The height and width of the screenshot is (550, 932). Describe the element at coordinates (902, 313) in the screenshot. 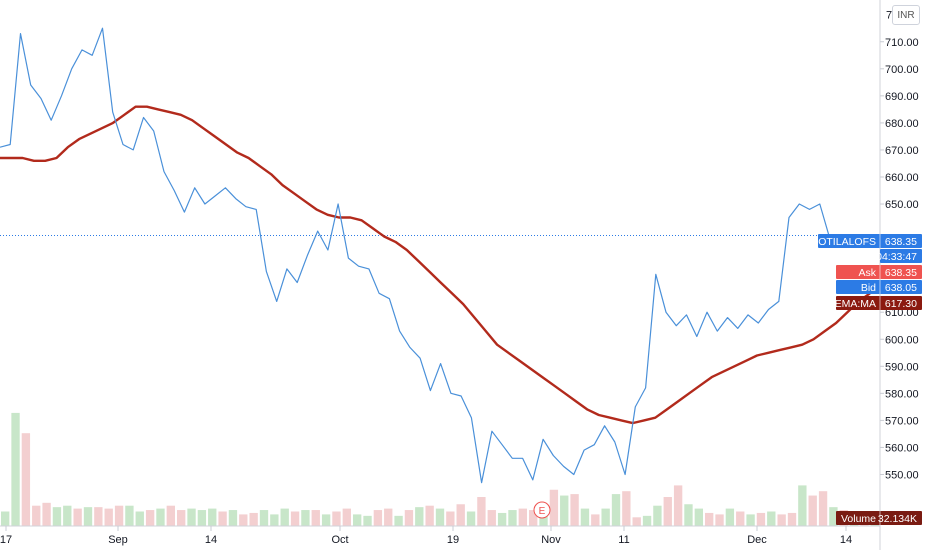

I see `price-tick-label: 610.00` at that location.